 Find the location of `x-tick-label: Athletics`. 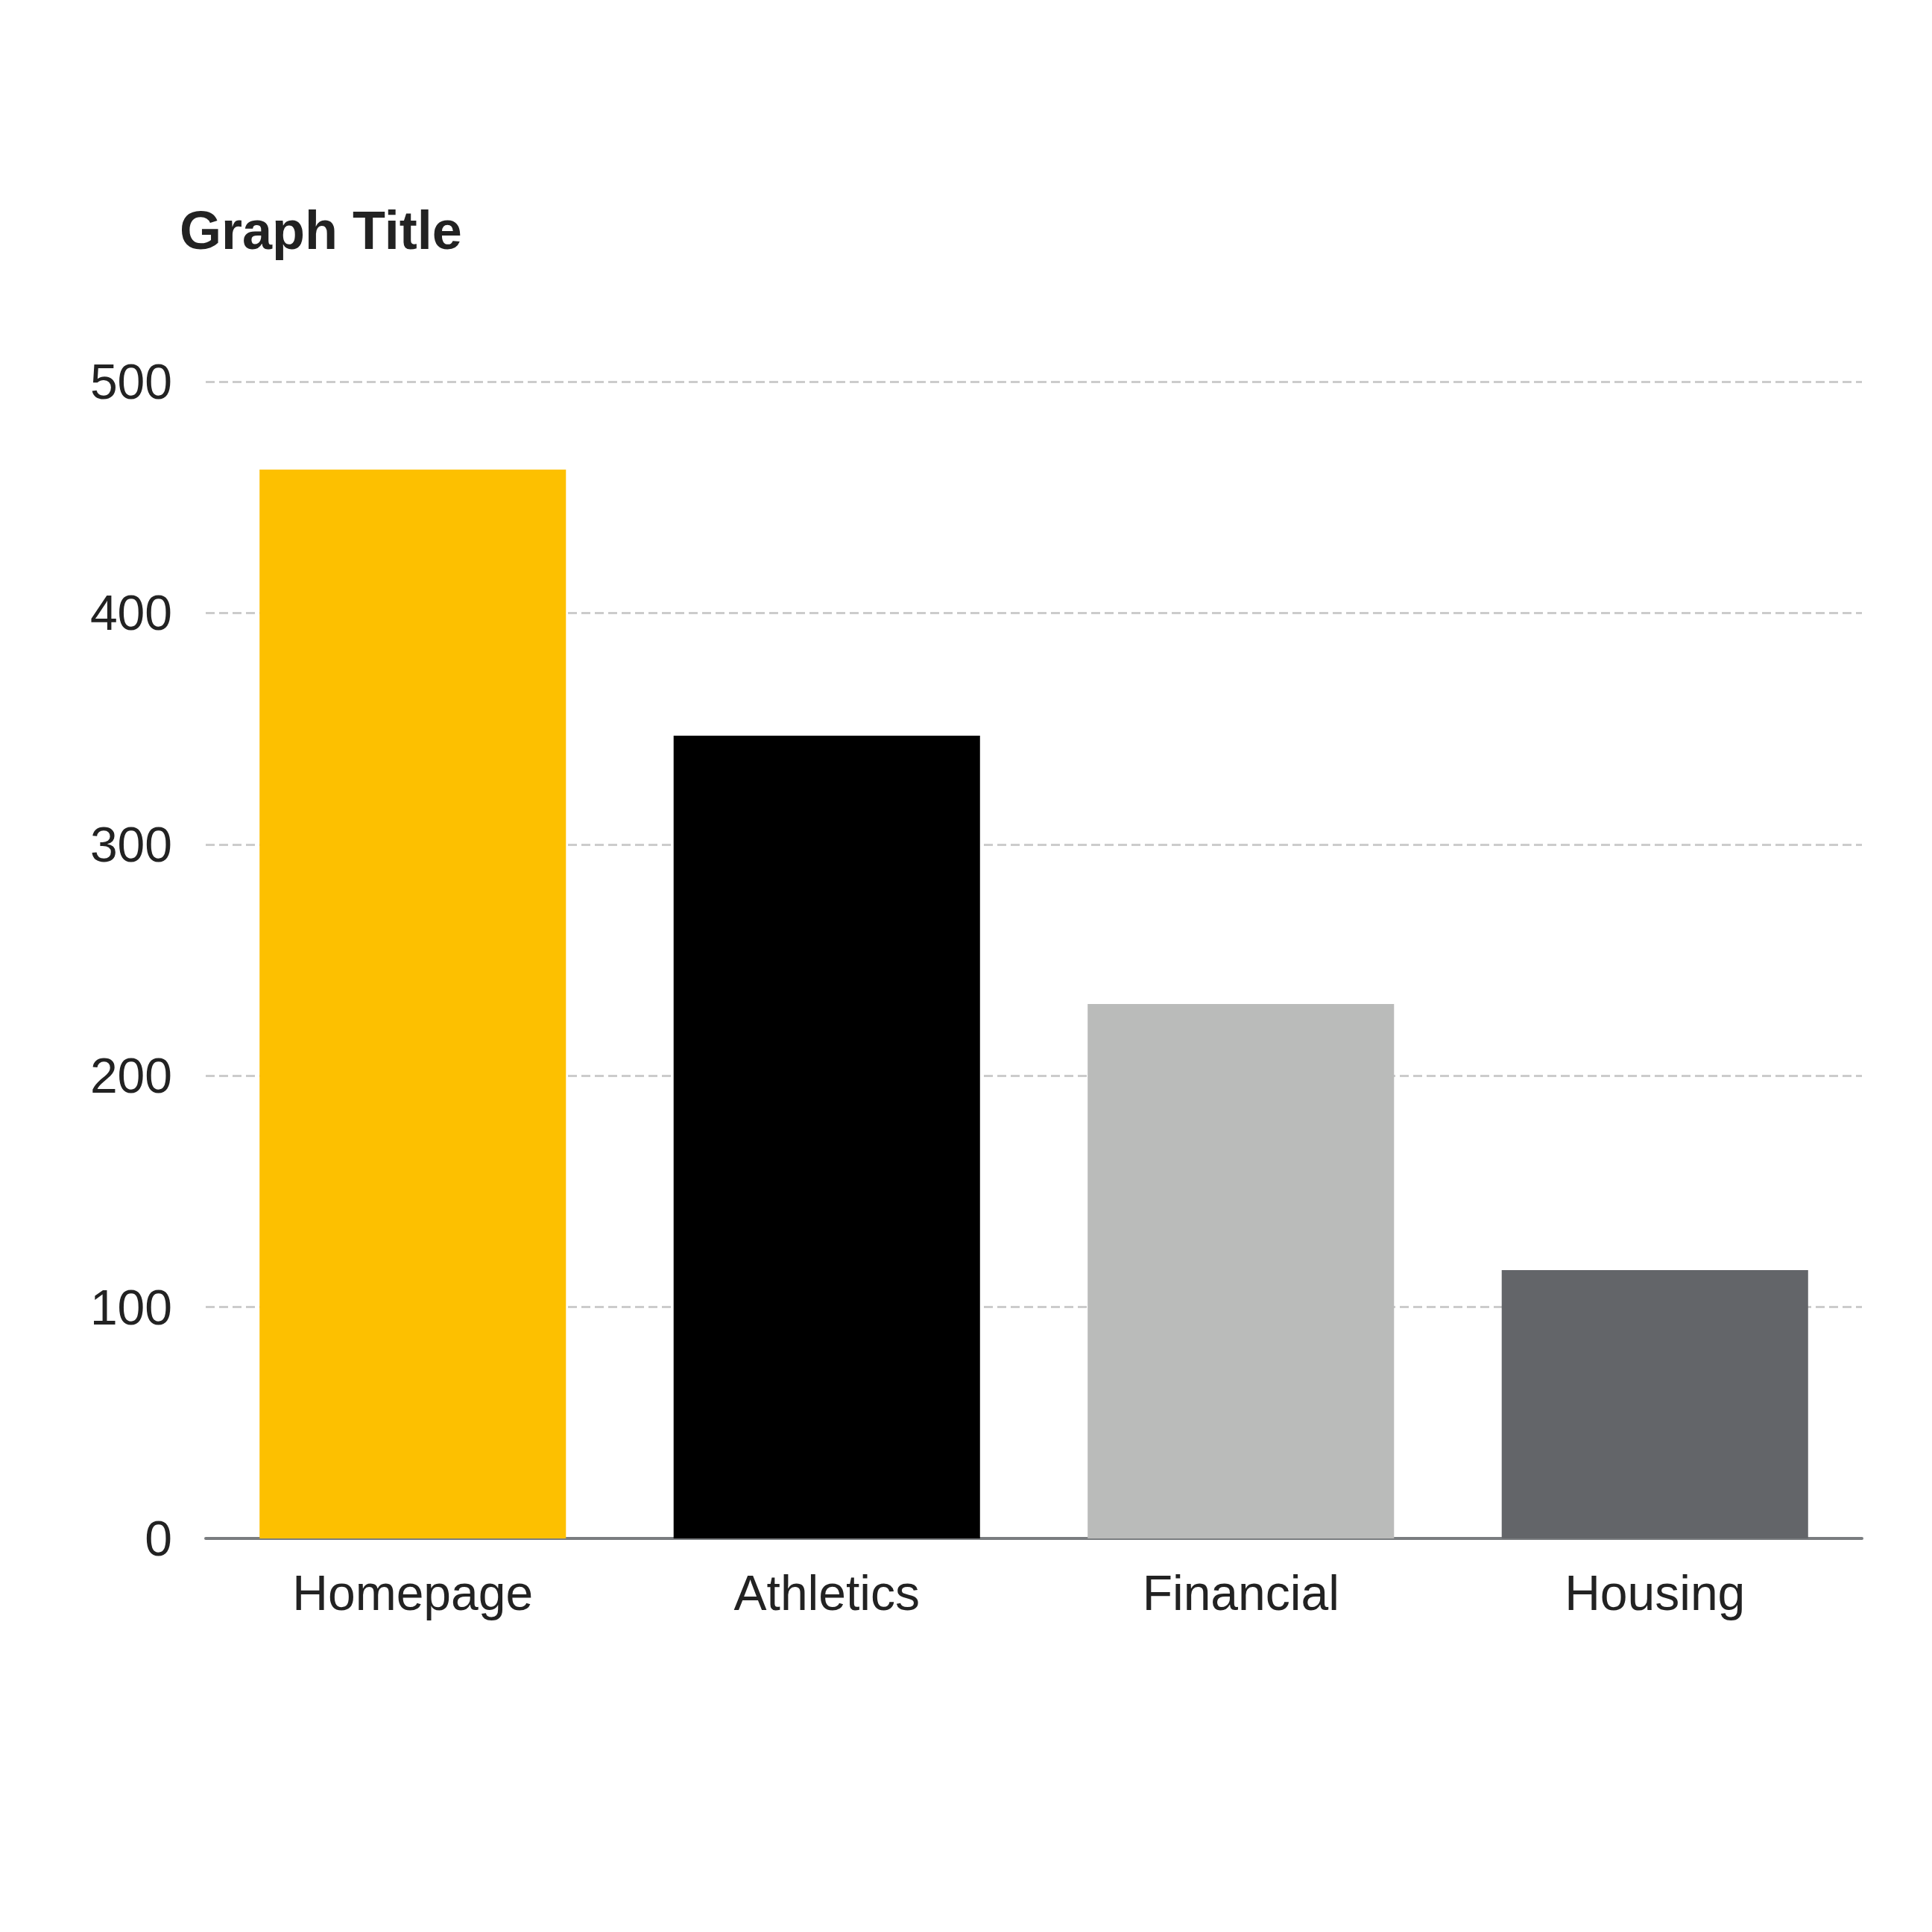

x-tick-label: Athletics is located at coordinates (827, 1592).